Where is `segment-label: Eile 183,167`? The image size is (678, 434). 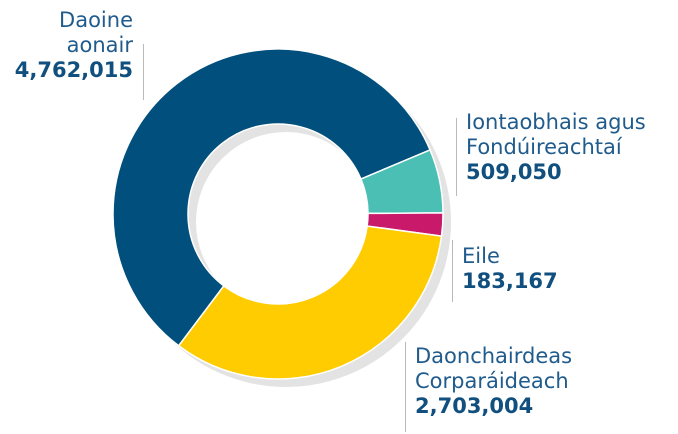
segment-label: Eile 183,167 is located at coordinates (522, 269).